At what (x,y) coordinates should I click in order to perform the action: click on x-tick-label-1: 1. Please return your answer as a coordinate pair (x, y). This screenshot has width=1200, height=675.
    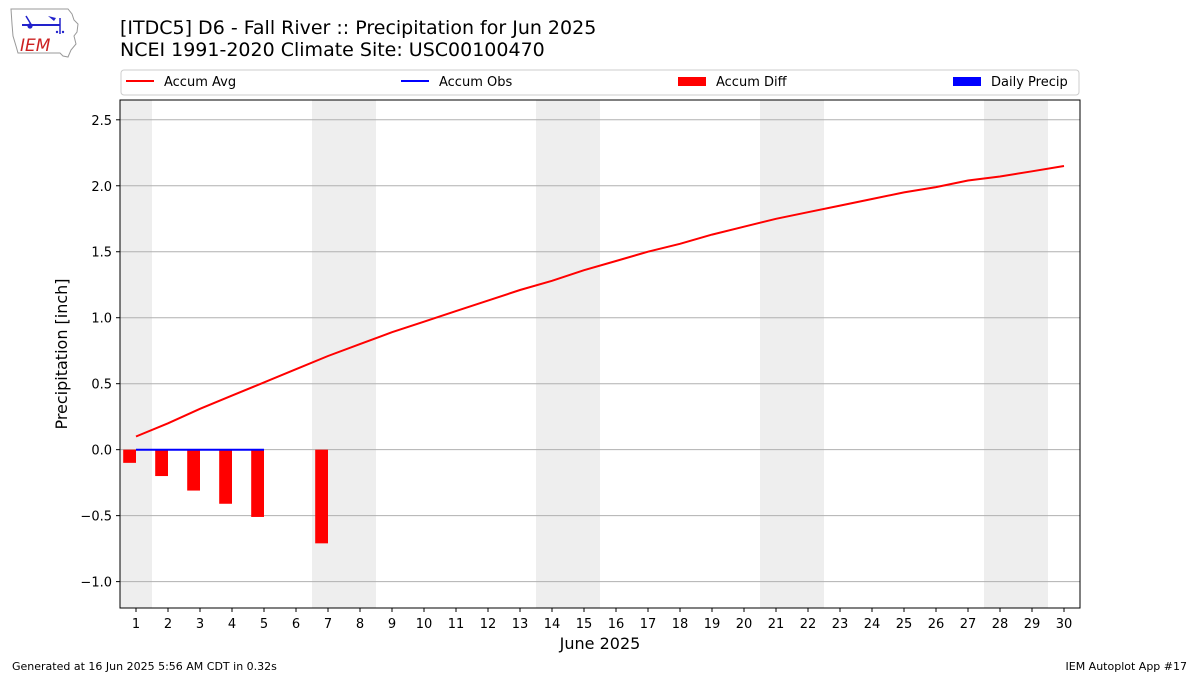
    Looking at the image, I should click on (136, 624).